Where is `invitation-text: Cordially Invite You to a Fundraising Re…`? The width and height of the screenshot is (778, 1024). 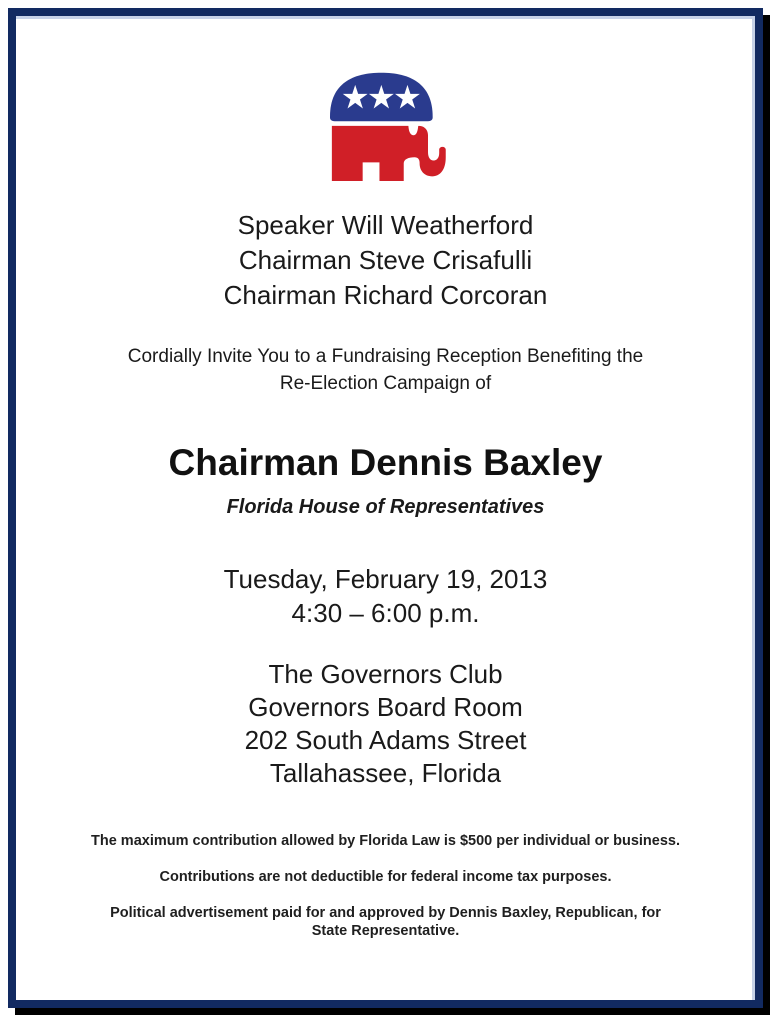
invitation-text: Cordially Invite You to a Fundraising Re… is located at coordinates (385, 370).